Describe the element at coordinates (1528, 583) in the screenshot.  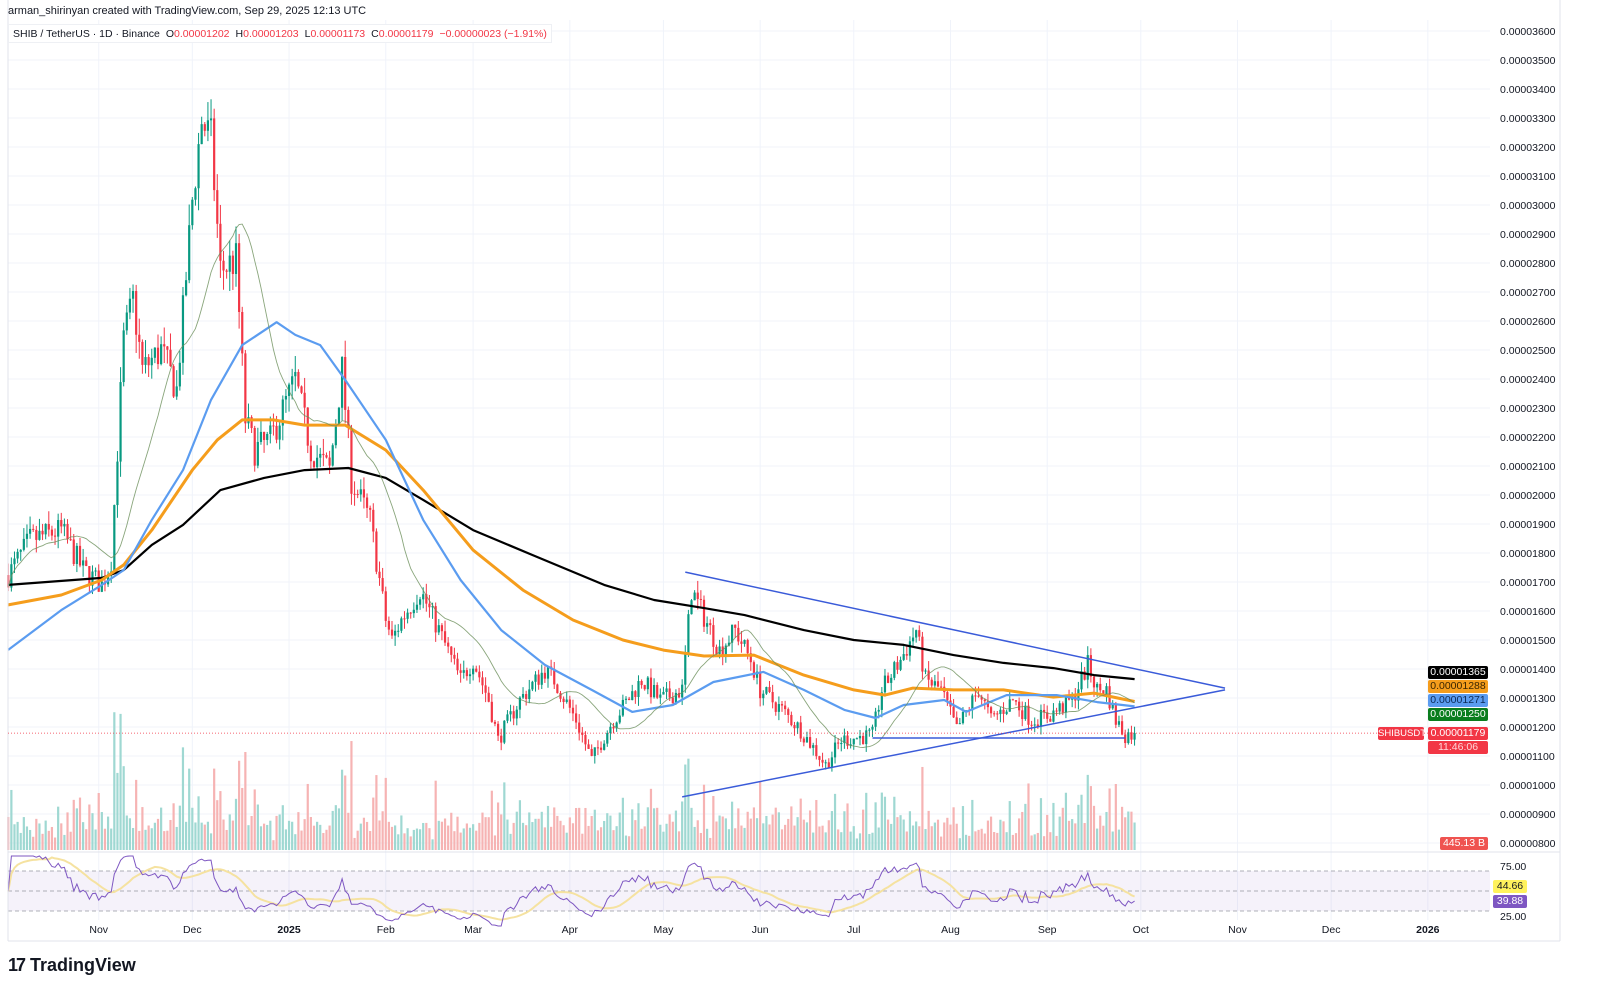
I see `price-axis-label: 0.00001700` at that location.